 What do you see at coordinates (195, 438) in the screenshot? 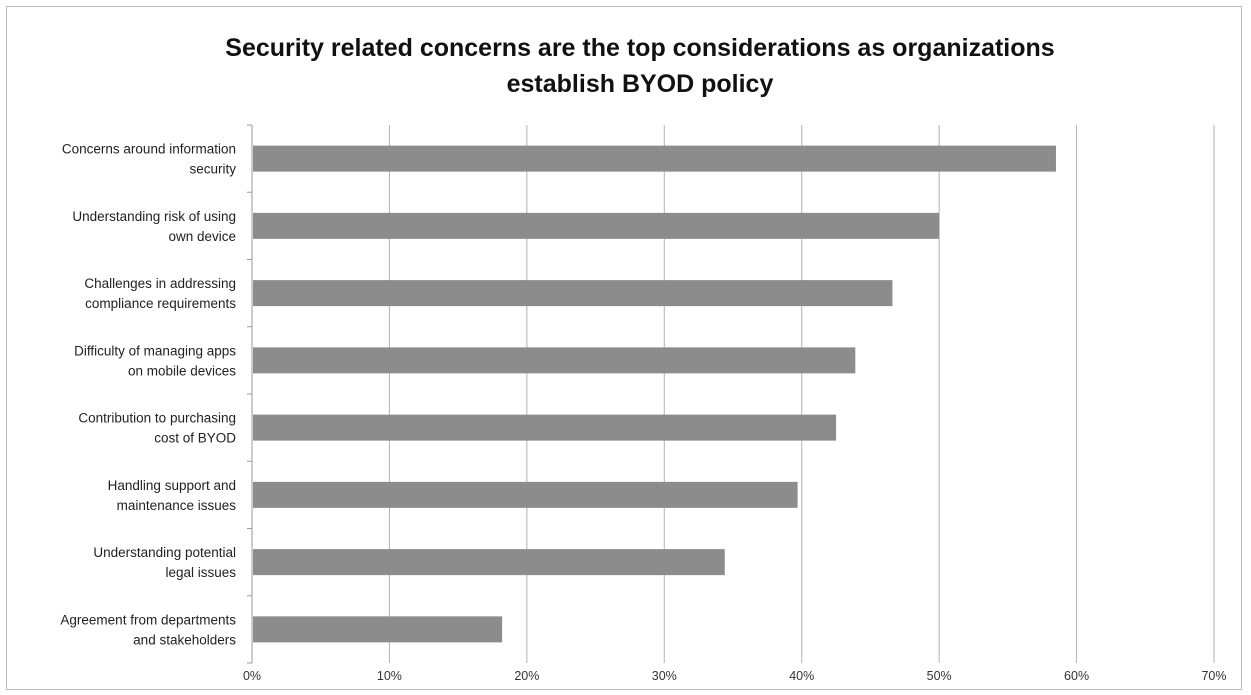
I see `category-label-line: cost of BYOD` at bounding box center [195, 438].